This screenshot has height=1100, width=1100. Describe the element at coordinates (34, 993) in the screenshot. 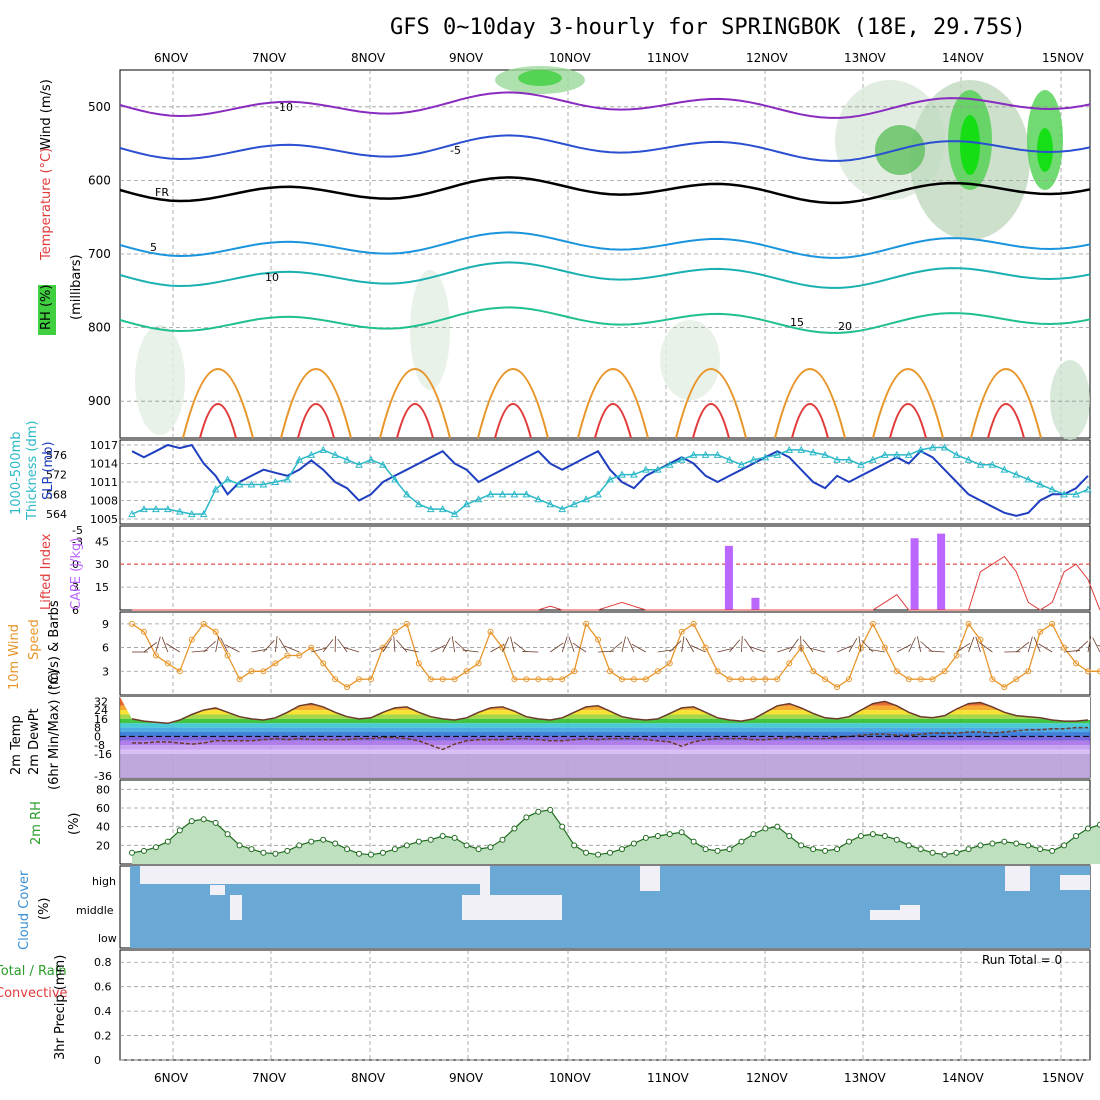

I see `label-convective: Convective` at that location.